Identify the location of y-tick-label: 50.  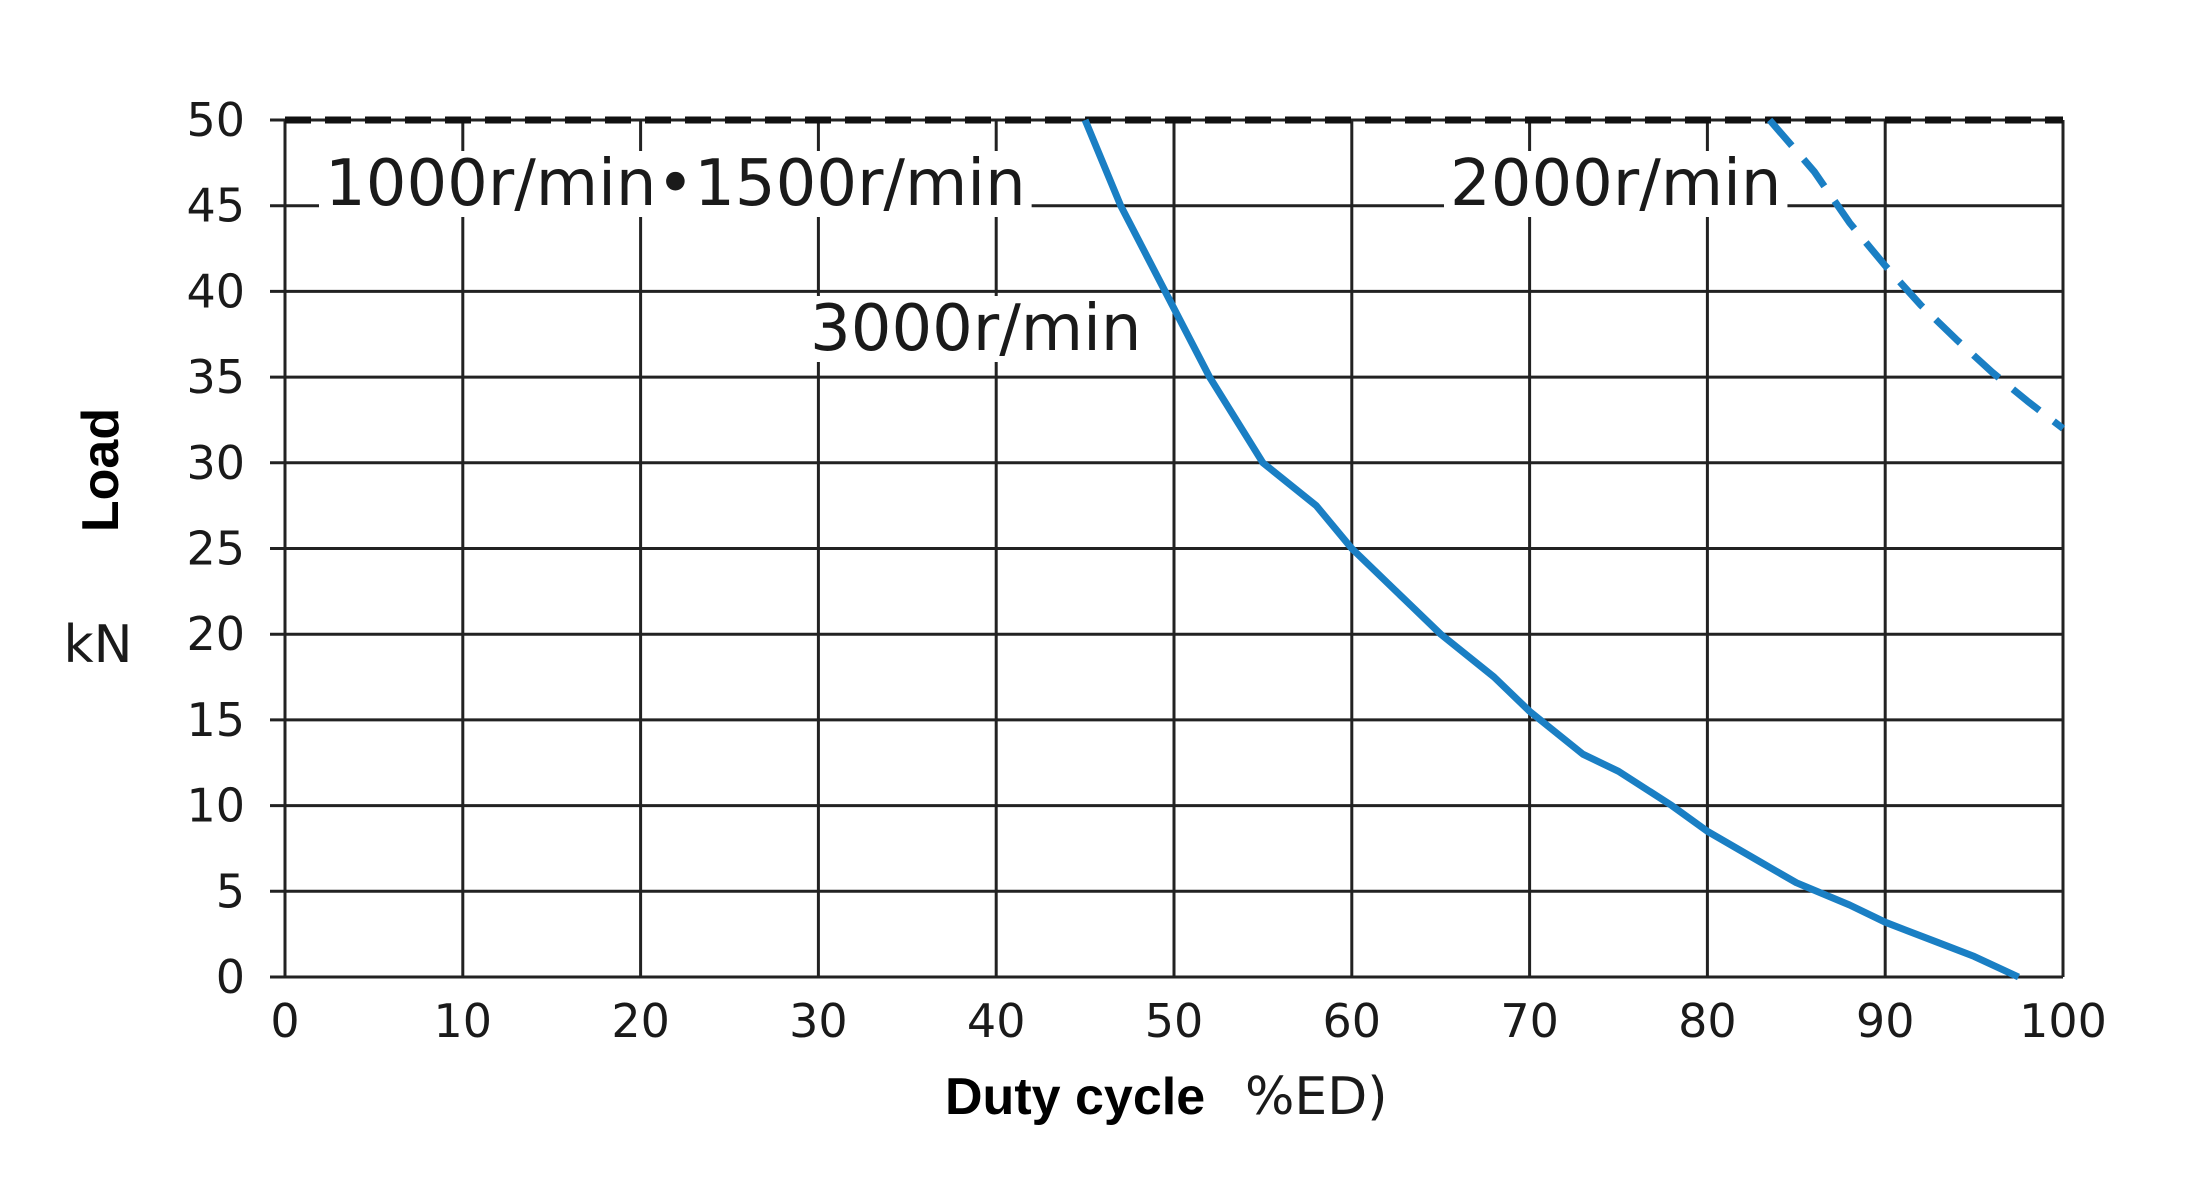
(215, 120).